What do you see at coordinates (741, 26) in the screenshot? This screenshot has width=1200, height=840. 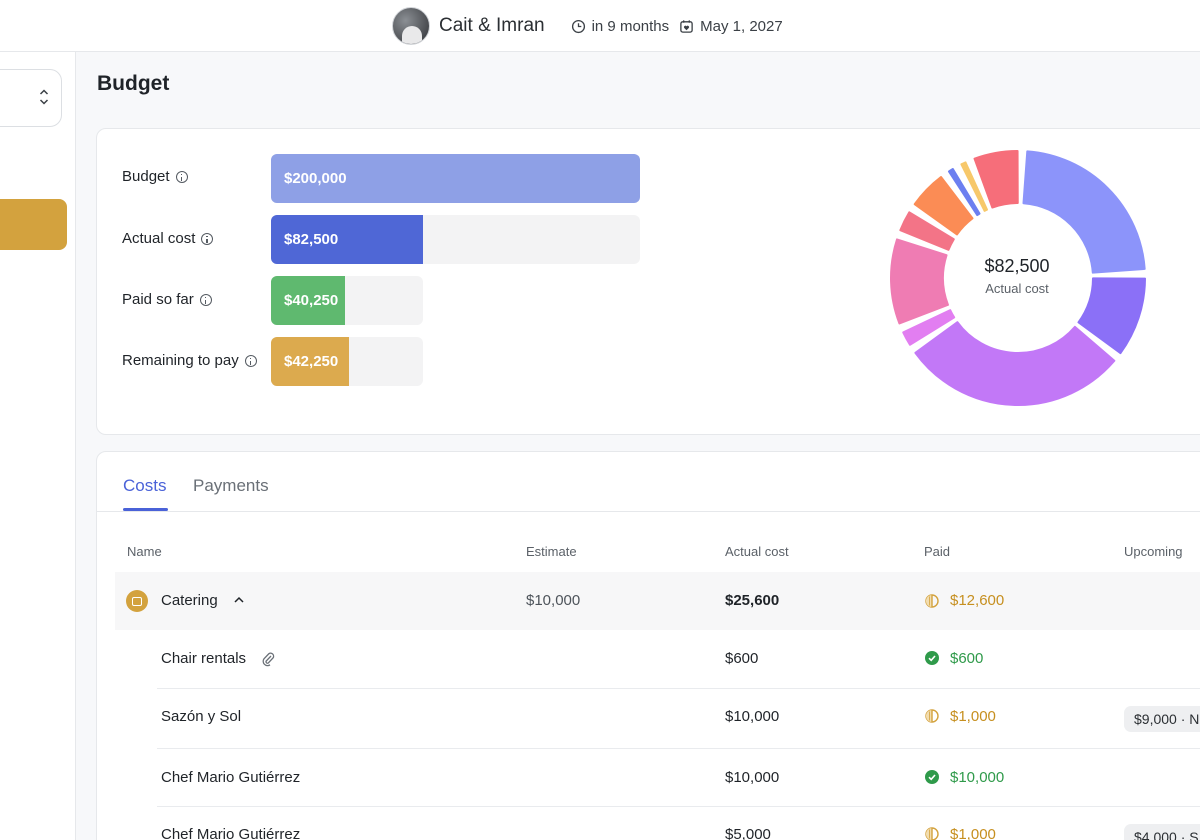 I see `event-date-text: May 1, 2027` at bounding box center [741, 26].